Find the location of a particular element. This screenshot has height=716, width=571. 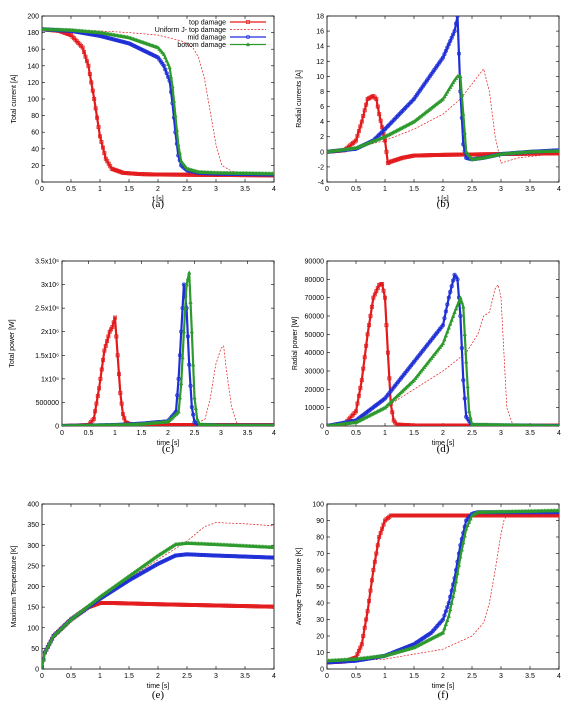

y-axis-label: Total current [A] is located at coordinates (14, 98).